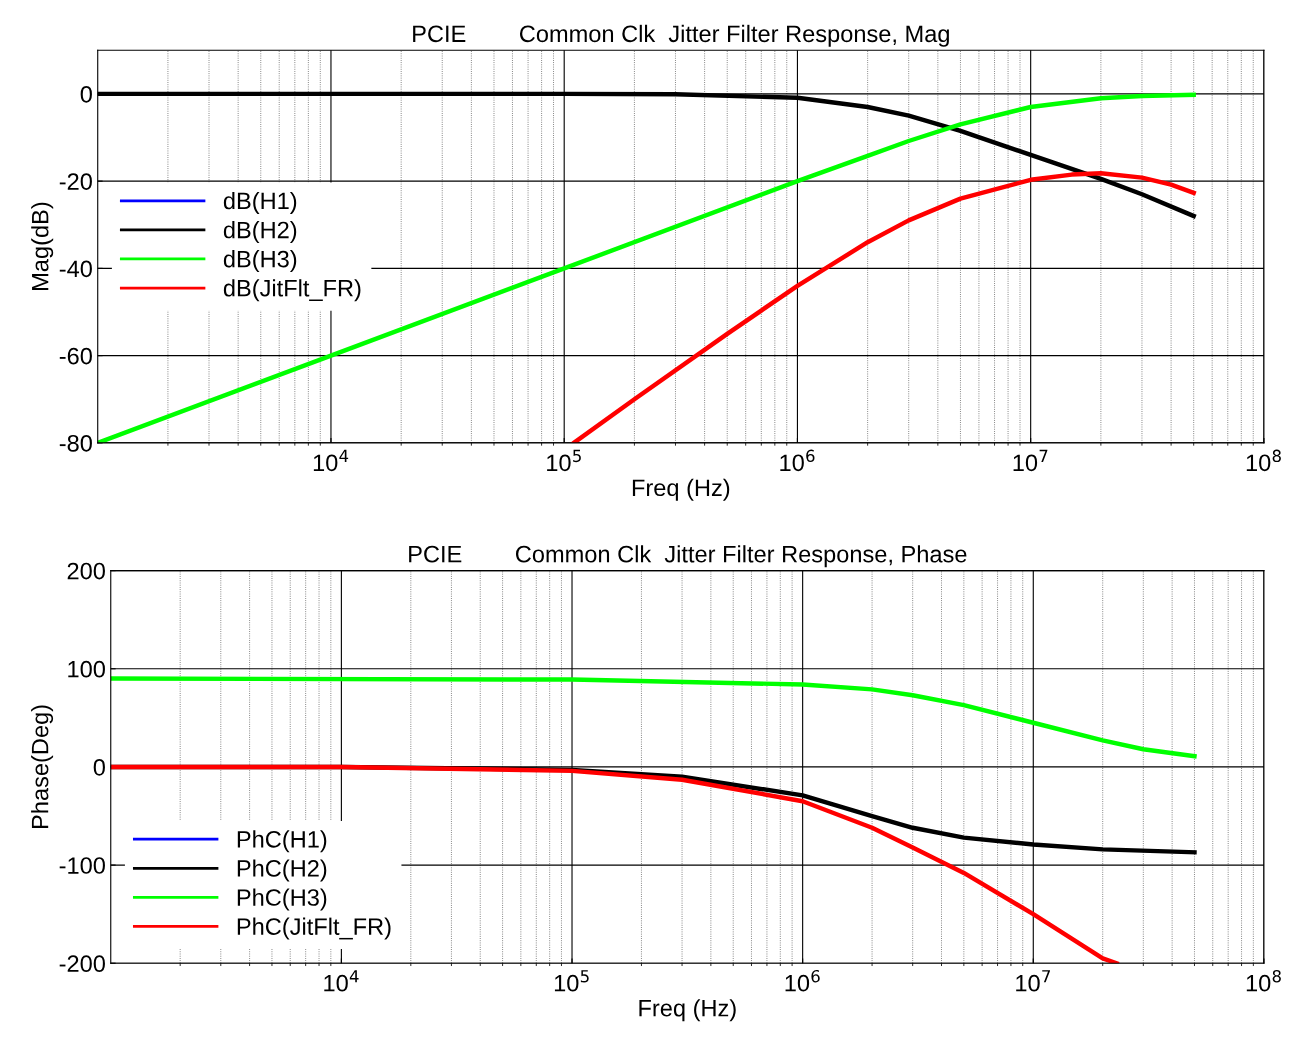 The height and width of the screenshot is (1047, 1303). I want to click on y-tick-label: -40, so click(75, 269).